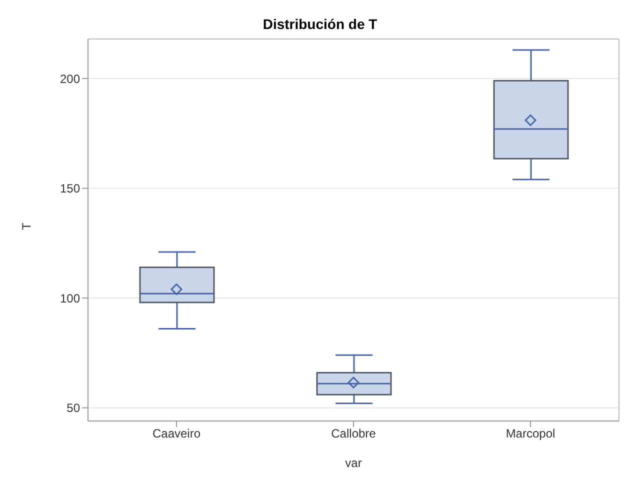 This screenshot has width=640, height=479. What do you see at coordinates (531, 433) in the screenshot?
I see `x-tick-label: Marcopol` at bounding box center [531, 433].